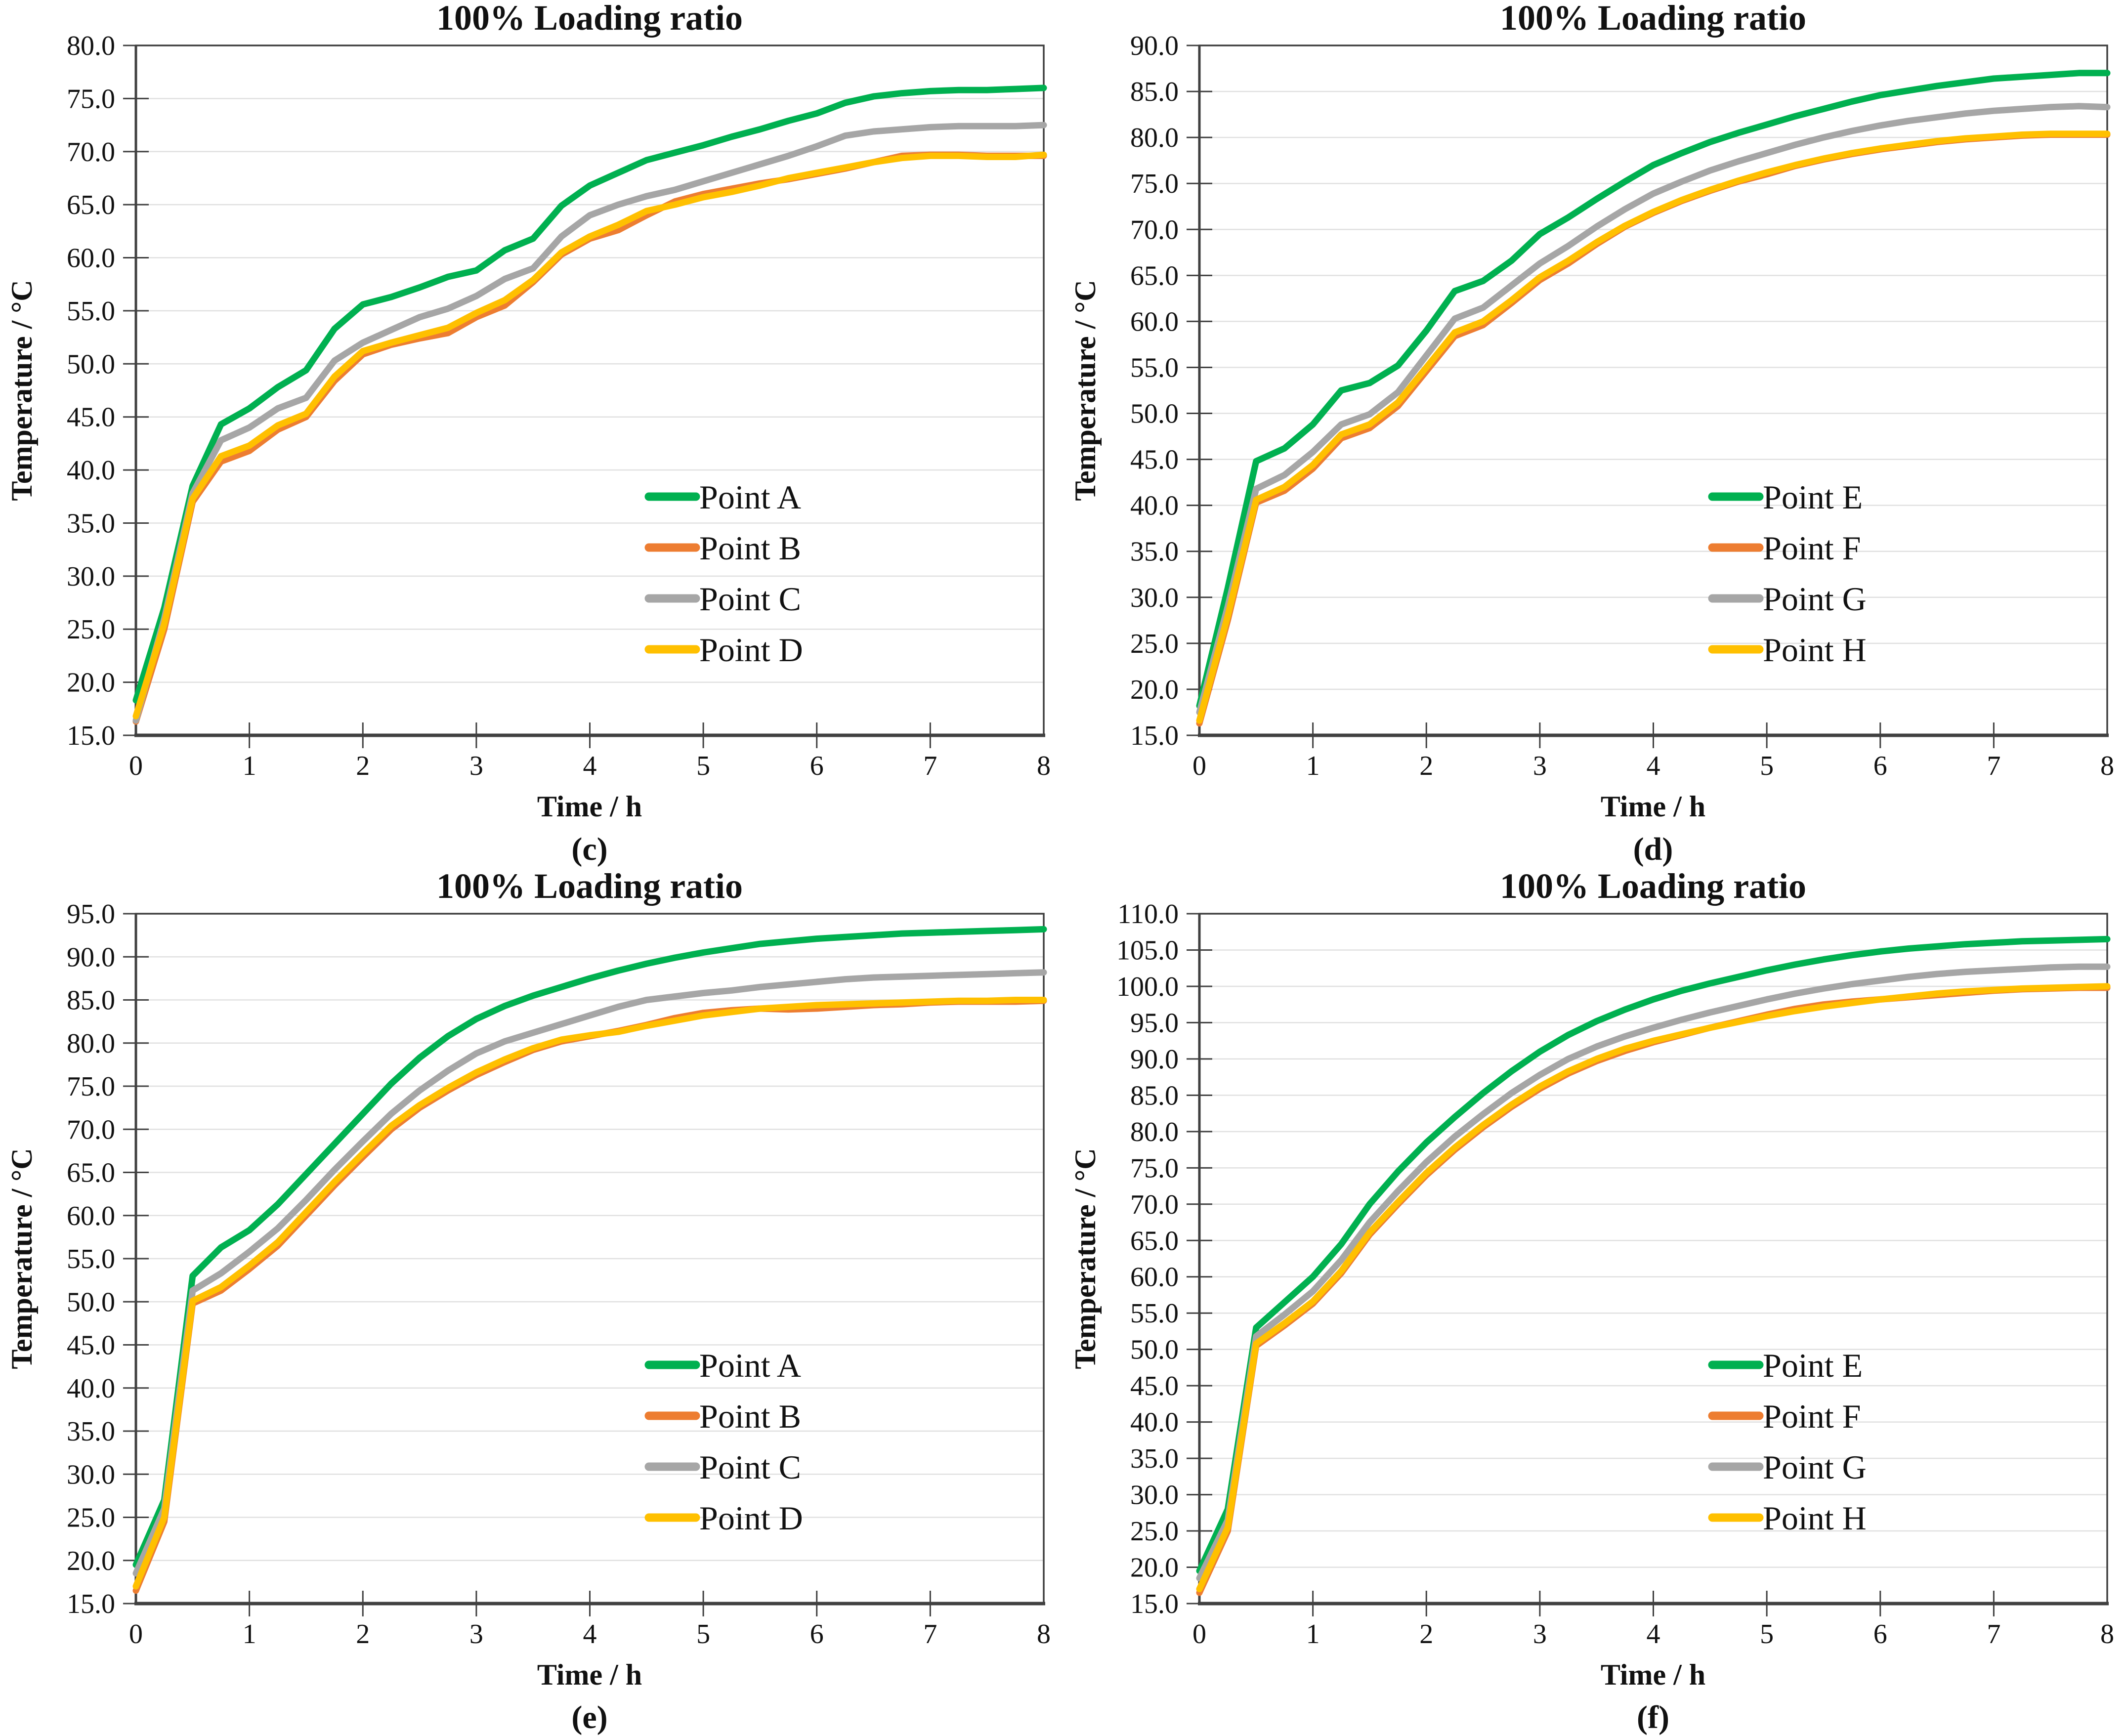 The width and height of the screenshot is (2127, 1736). What do you see at coordinates (750, 548) in the screenshot?
I see `legend-label-point-b: Point B` at bounding box center [750, 548].